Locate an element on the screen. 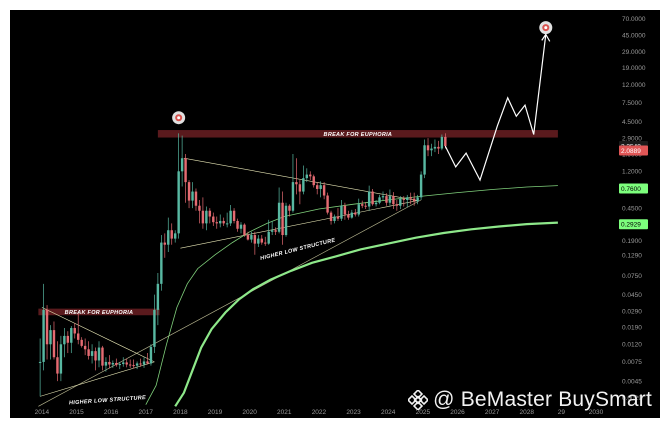 The width and height of the screenshot is (666, 427). x-tick-label: 2024 is located at coordinates (388, 412).